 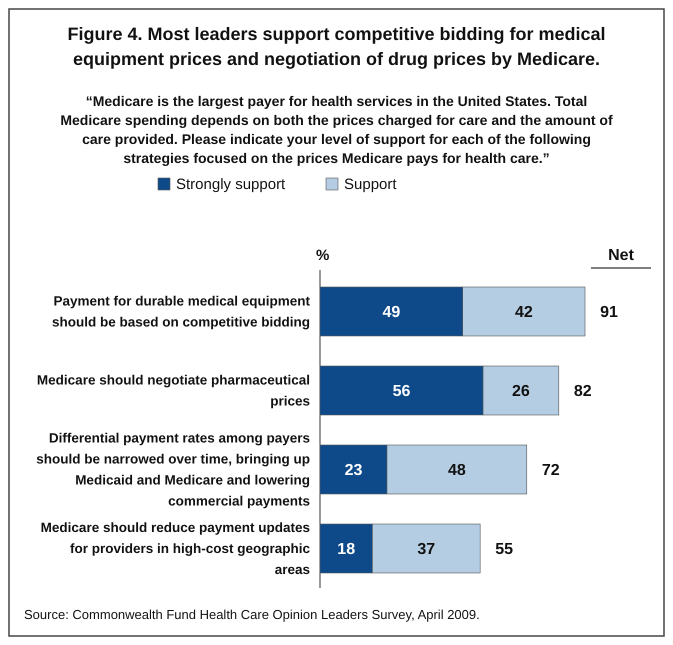 What do you see at coordinates (336, 46) in the screenshot?
I see `chart-title: Figure 4. Most leaders support competitive bidding for medical equipment prices and negotiation of drug prices by Medicare.` at bounding box center [336, 46].